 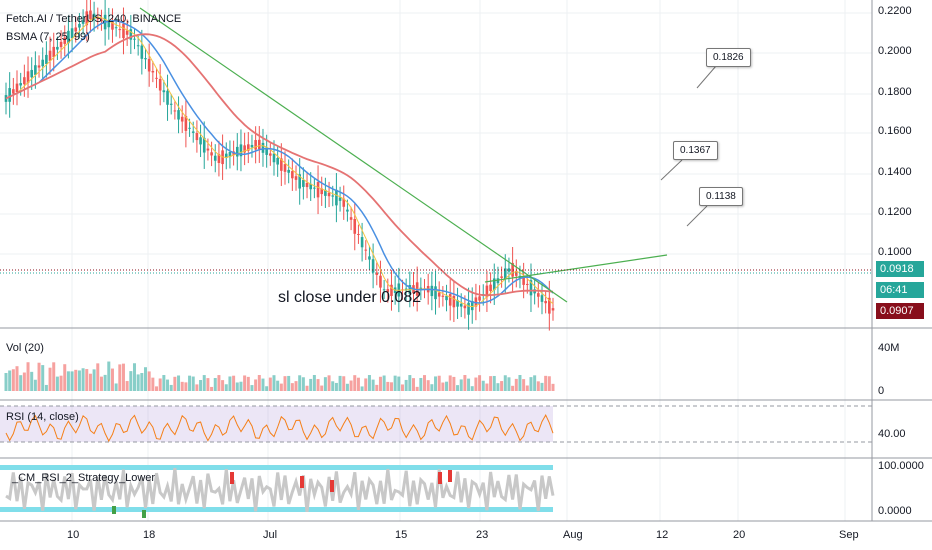 I want to click on rsi-line, so click(x=279, y=428).